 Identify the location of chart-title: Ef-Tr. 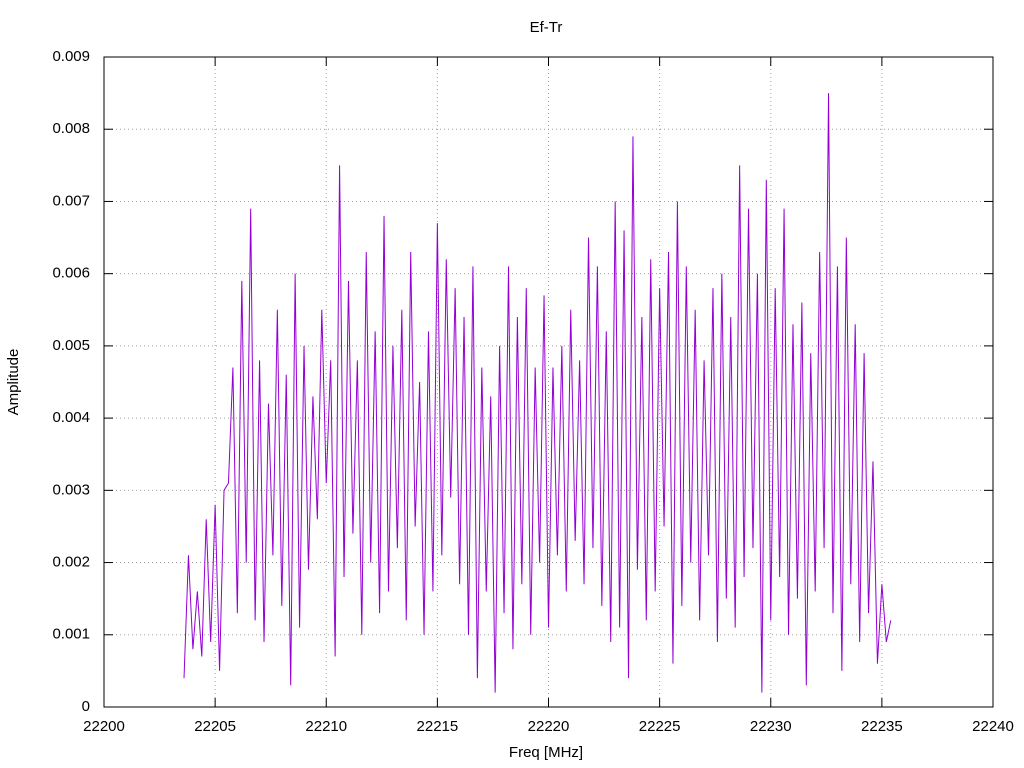
(546, 27).